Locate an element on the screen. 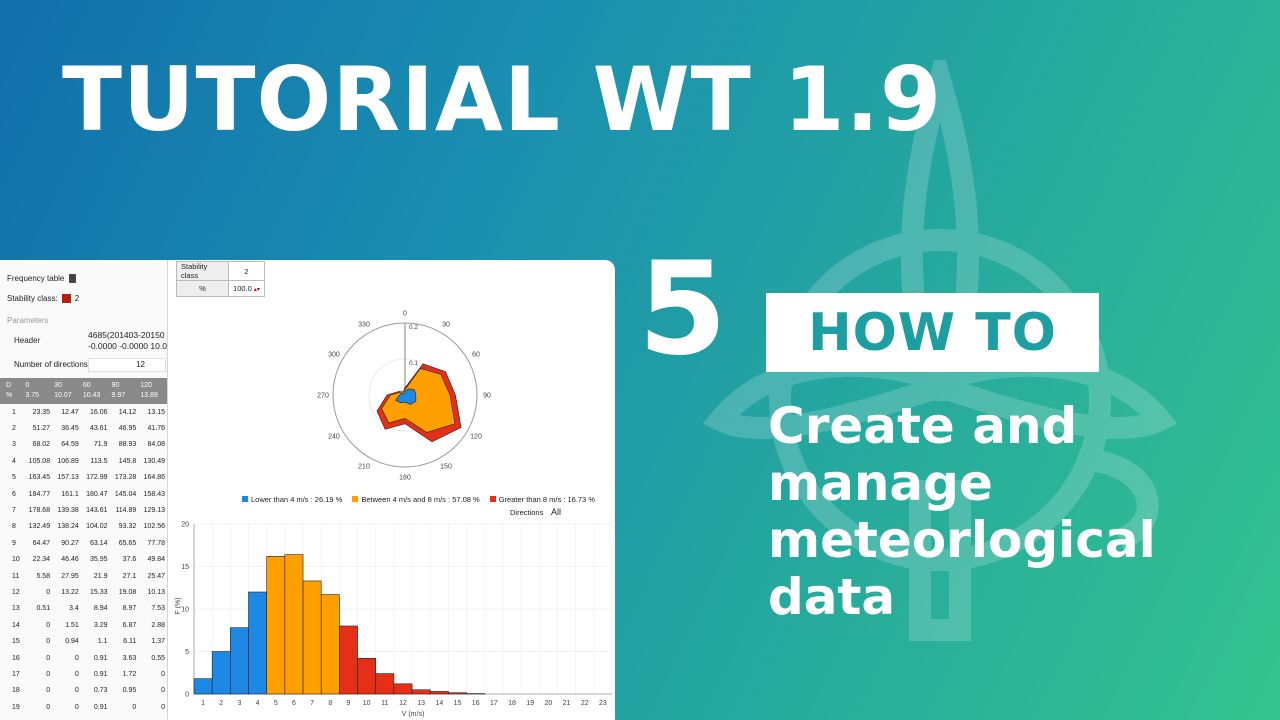 The width and height of the screenshot is (1280, 720). table-cell: 104.02 is located at coordinates (97, 527).